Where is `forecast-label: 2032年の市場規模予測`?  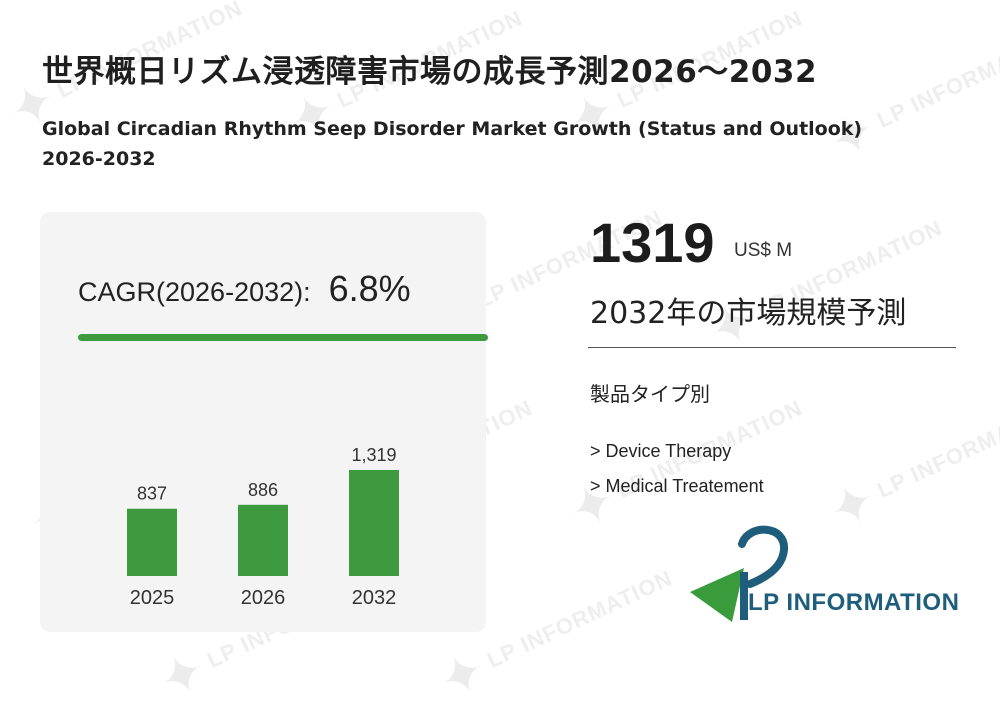
forecast-label: 2032年の市場規模予測 is located at coordinates (748, 313).